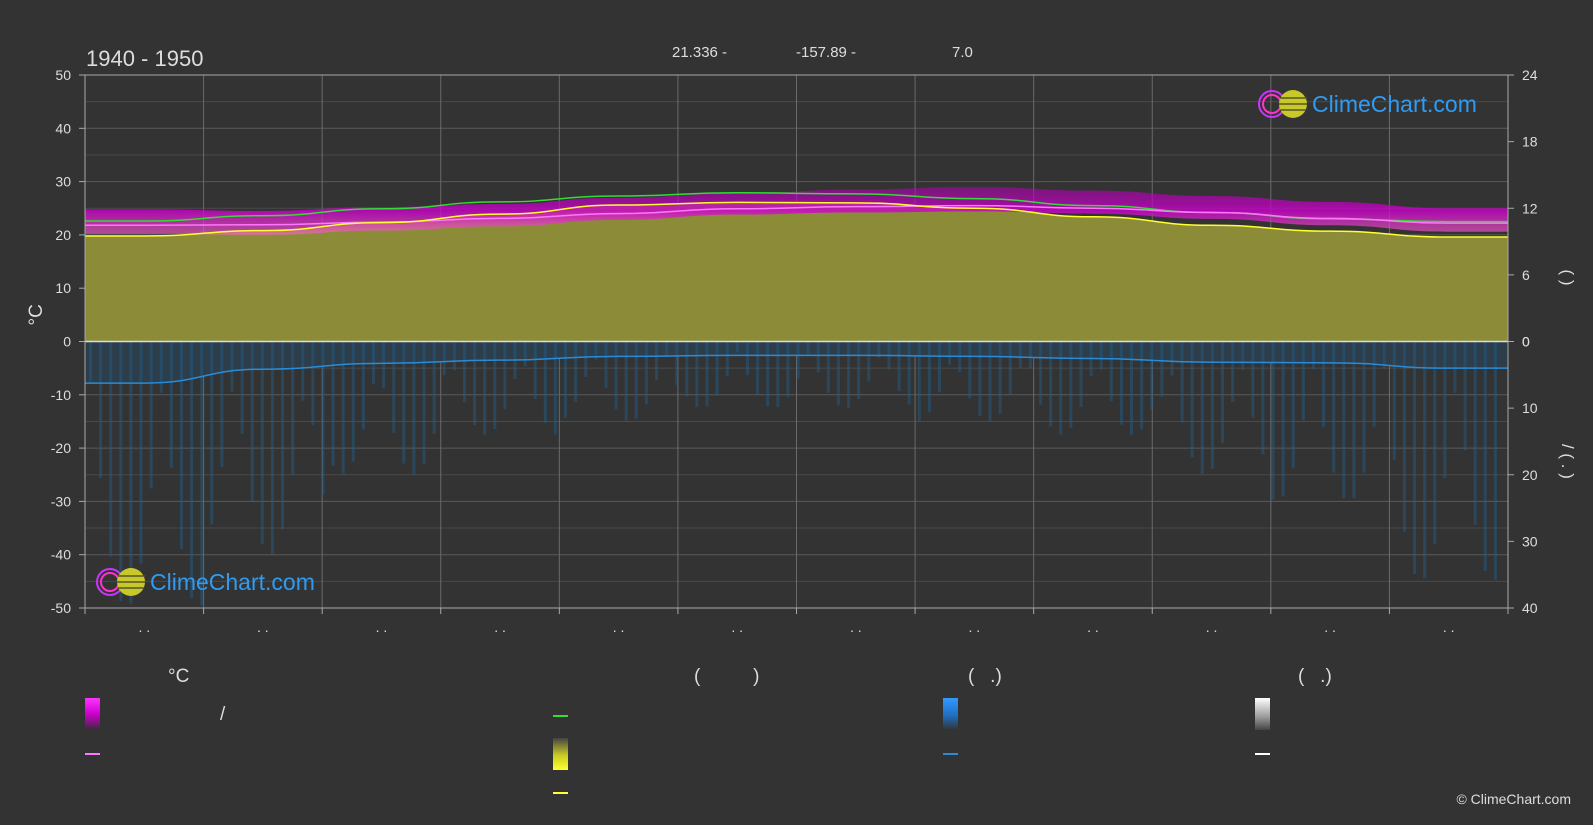 The image size is (1593, 825). I want to click on logo-bottom: ClimeChart.com, so click(205, 582).